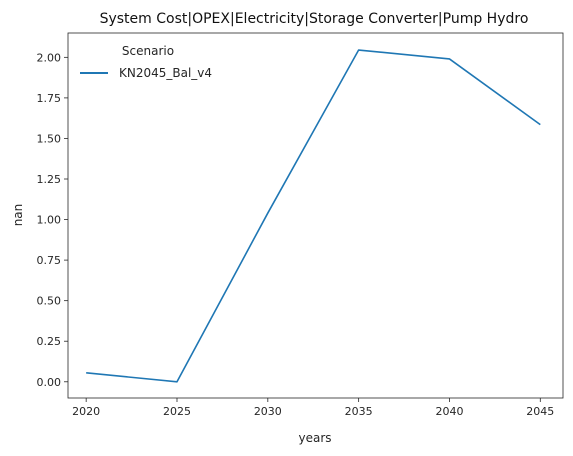  What do you see at coordinates (314, 438) in the screenshot?
I see `x-axis-label: years` at bounding box center [314, 438].